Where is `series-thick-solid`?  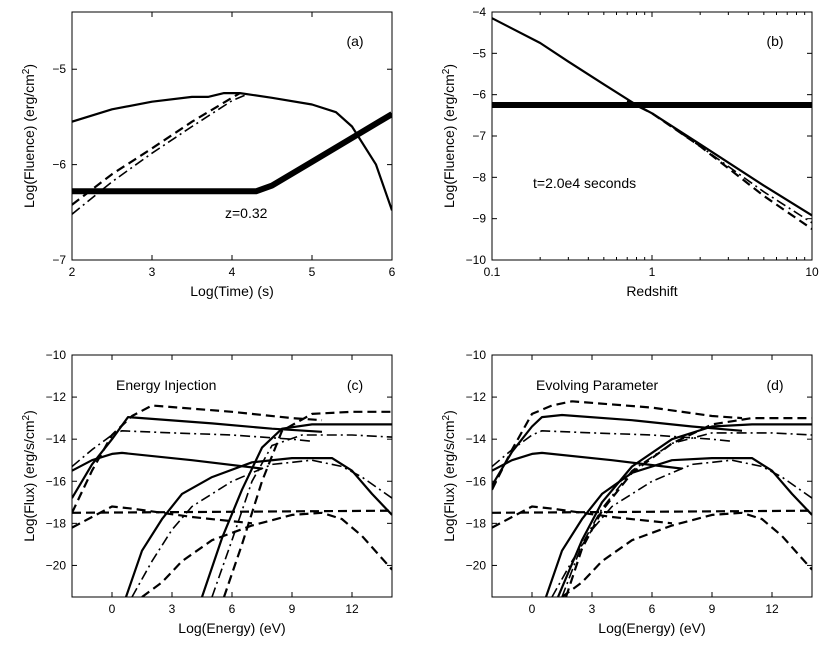 series-thick-solid is located at coordinates (232, 153).